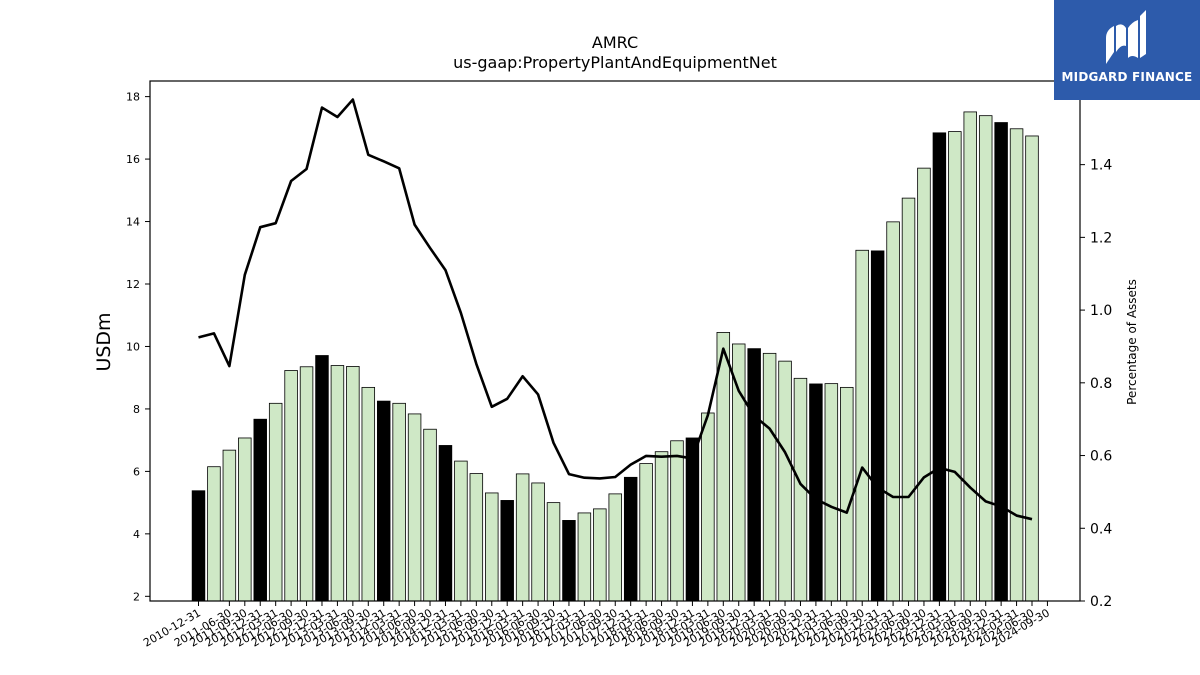 The width and height of the screenshot is (1200, 675). I want to click on y2-axis-label: Percentage of Assets, so click(1132, 342).